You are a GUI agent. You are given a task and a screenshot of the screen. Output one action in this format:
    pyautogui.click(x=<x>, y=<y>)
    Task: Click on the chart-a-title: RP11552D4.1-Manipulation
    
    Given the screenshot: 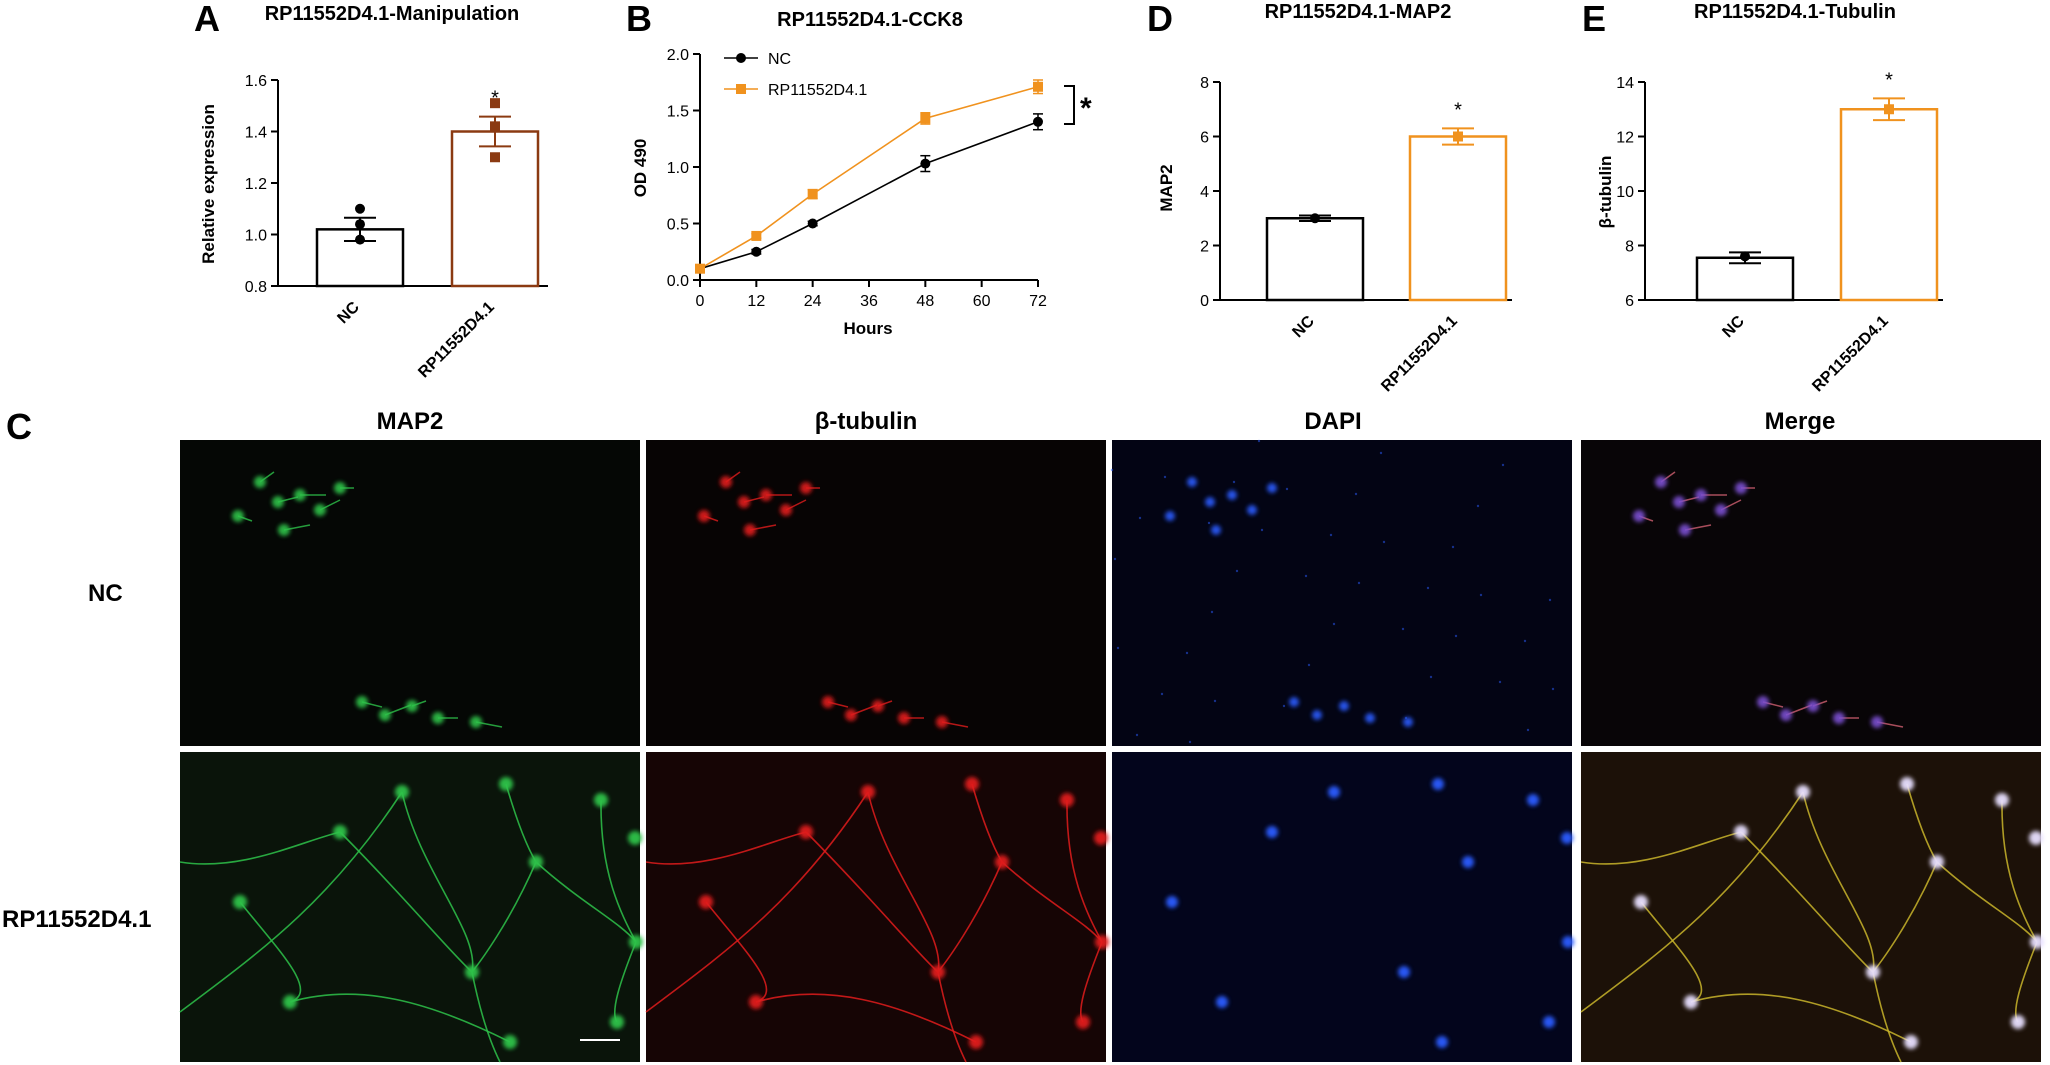 What is the action you would take?
    pyautogui.click(x=392, y=14)
    